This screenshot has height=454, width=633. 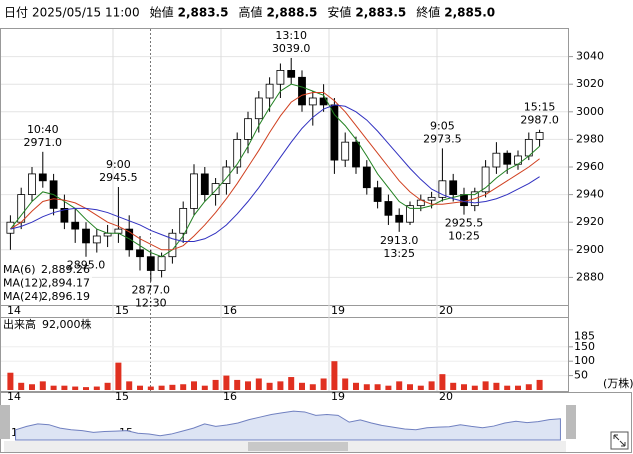 I want to click on annotation-time: 9:05, so click(x=442, y=125).